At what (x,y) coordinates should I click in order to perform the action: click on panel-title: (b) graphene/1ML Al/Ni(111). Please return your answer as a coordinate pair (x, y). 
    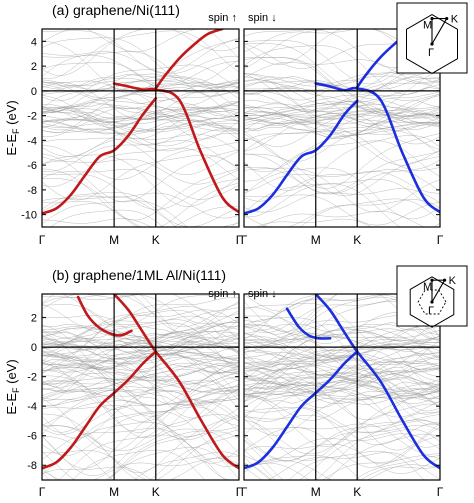
    Looking at the image, I should click on (139, 275).